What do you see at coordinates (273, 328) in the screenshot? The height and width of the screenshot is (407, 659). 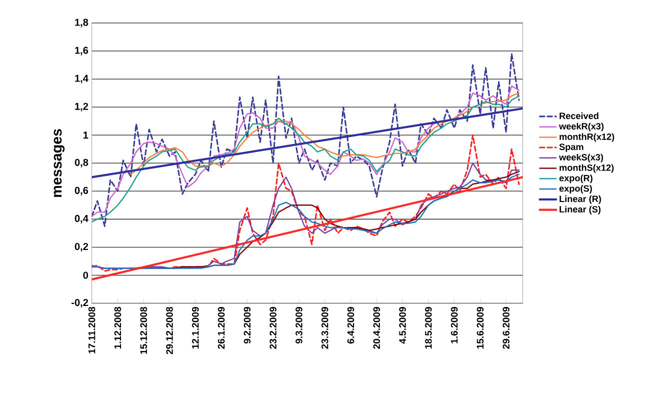 I see `x-tick-label: 23.2.2009` at bounding box center [273, 328].